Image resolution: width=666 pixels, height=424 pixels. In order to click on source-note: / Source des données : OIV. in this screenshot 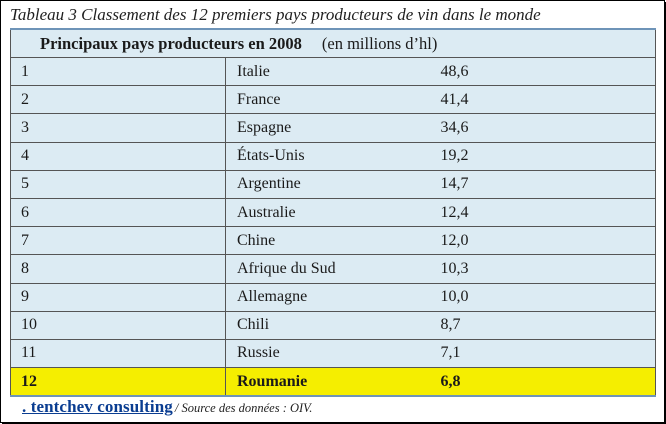, I will do `click(243, 408)`.